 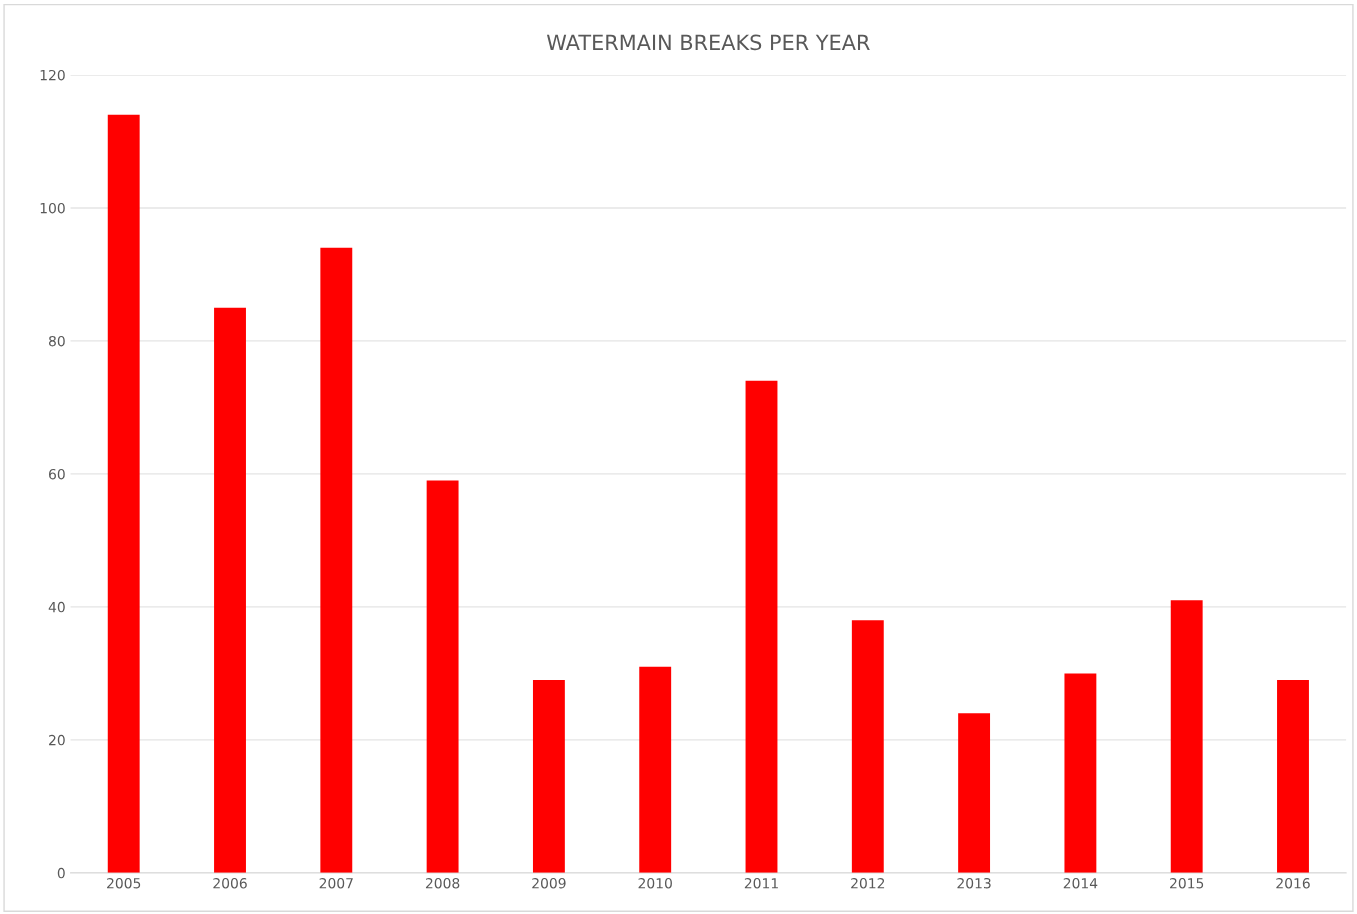 I want to click on y-tick-label: 0, so click(x=61, y=873).